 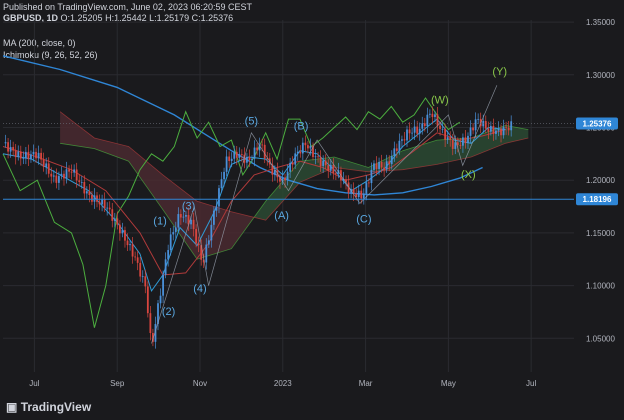 What do you see at coordinates (600, 180) in the screenshot?
I see `y-tick-label: 1.20000` at bounding box center [600, 180].